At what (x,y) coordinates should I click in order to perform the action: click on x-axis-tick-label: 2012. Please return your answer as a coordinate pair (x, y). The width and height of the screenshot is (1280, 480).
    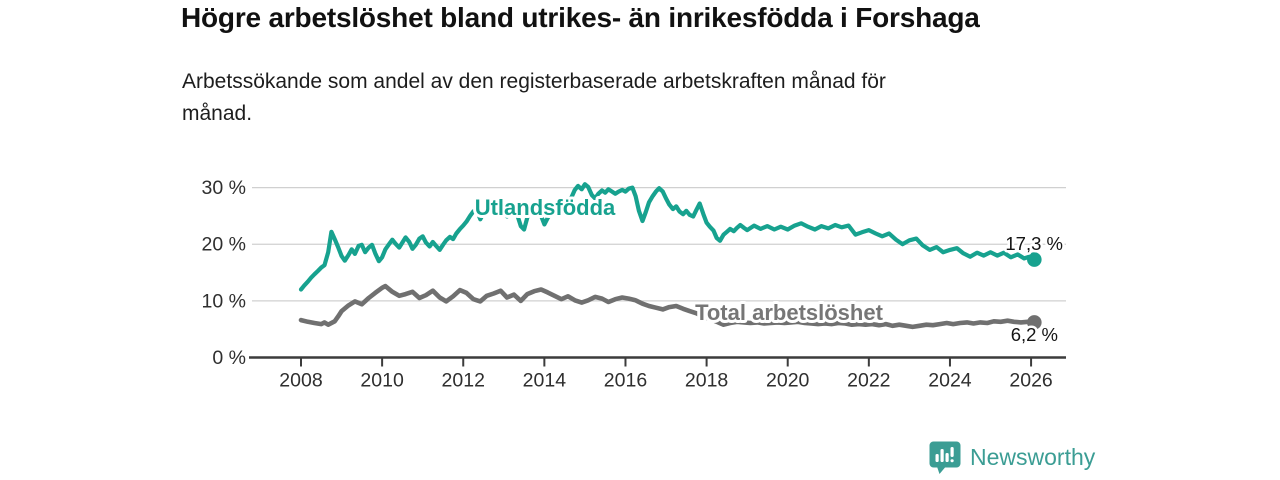
    Looking at the image, I should click on (463, 381).